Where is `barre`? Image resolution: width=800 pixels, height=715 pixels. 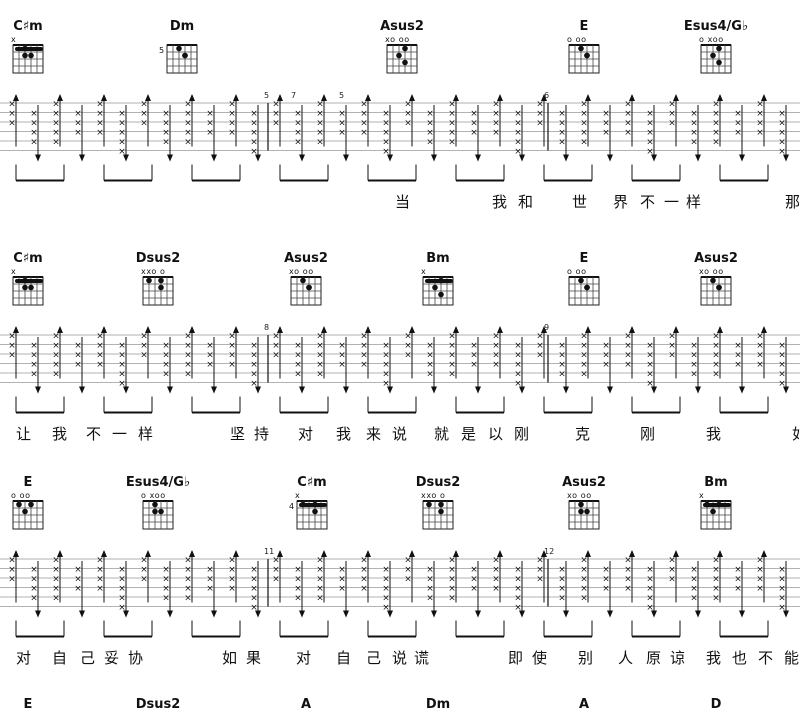 barre is located at coordinates (717, 505).